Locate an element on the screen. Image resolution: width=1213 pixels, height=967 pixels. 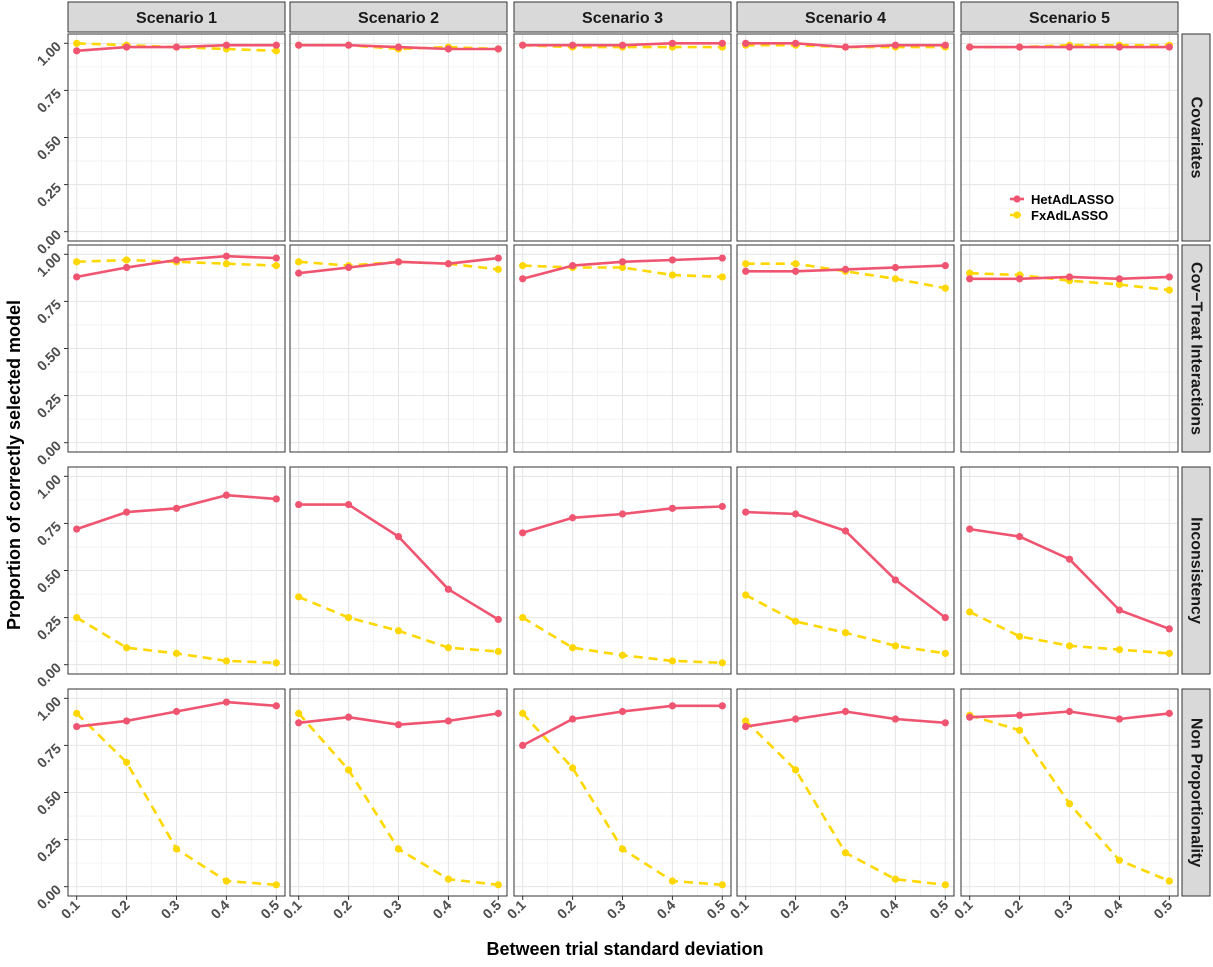
row-strip-label: Non Proportionality is located at coordinates (1196, 792).